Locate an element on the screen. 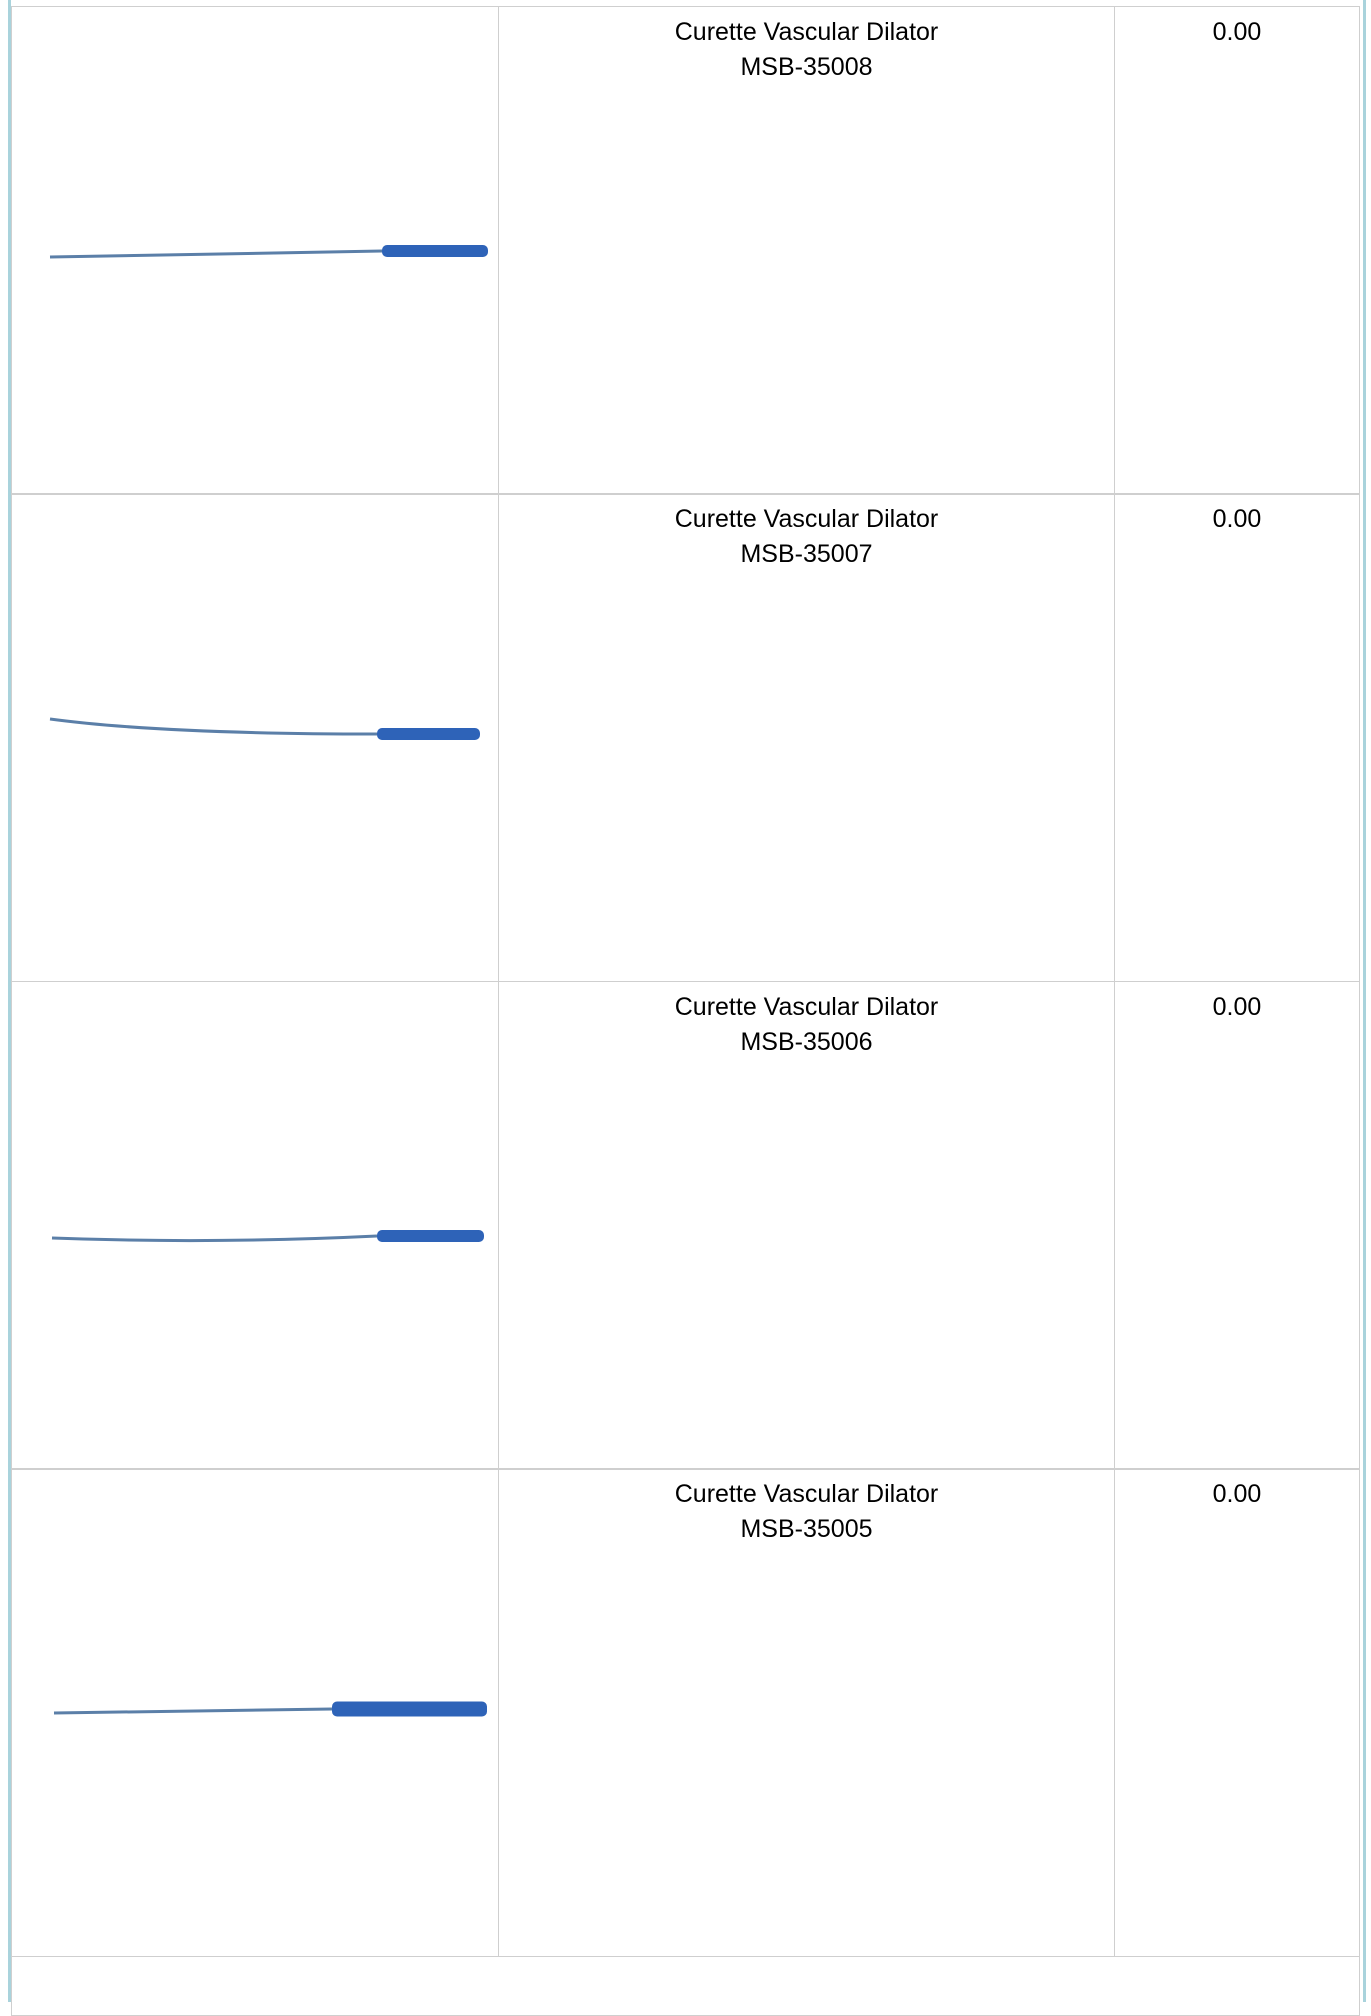 The height and width of the screenshot is (2016, 1371). product-description: Curette Vascular Dilator MSB-35007 is located at coordinates (806, 737).